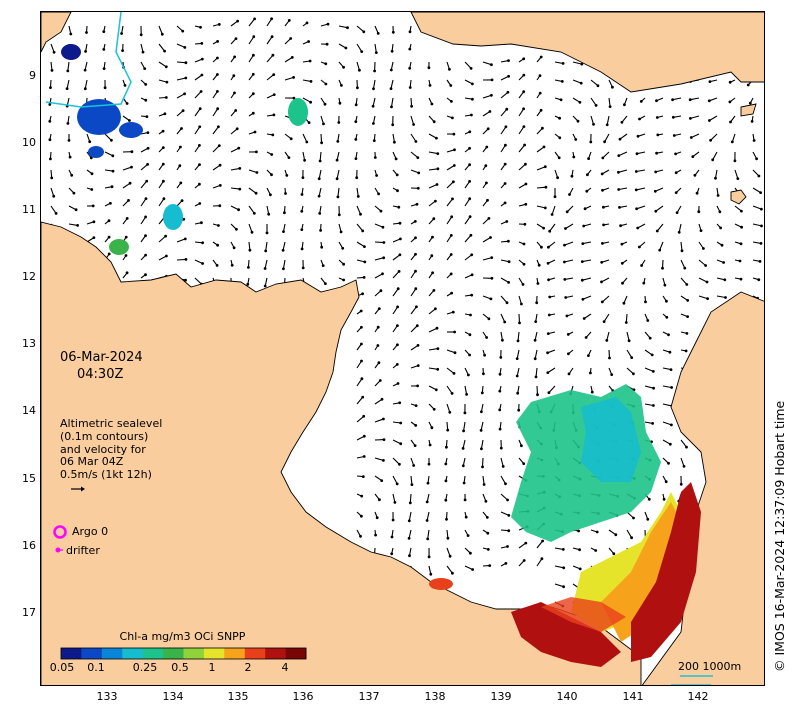  What do you see at coordinates (441, 584) in the screenshot?
I see `chl-patch-sw-orange` at bounding box center [441, 584].